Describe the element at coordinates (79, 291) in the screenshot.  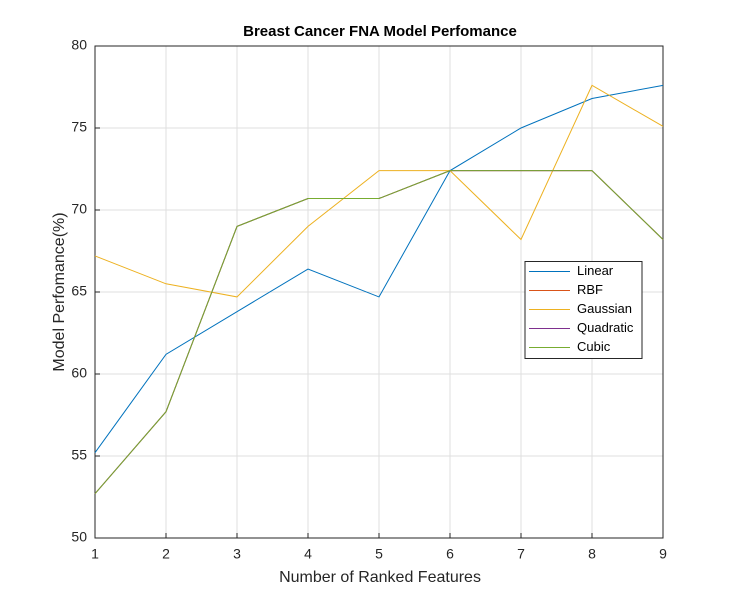
I see `y-tick-label: 65` at that location.